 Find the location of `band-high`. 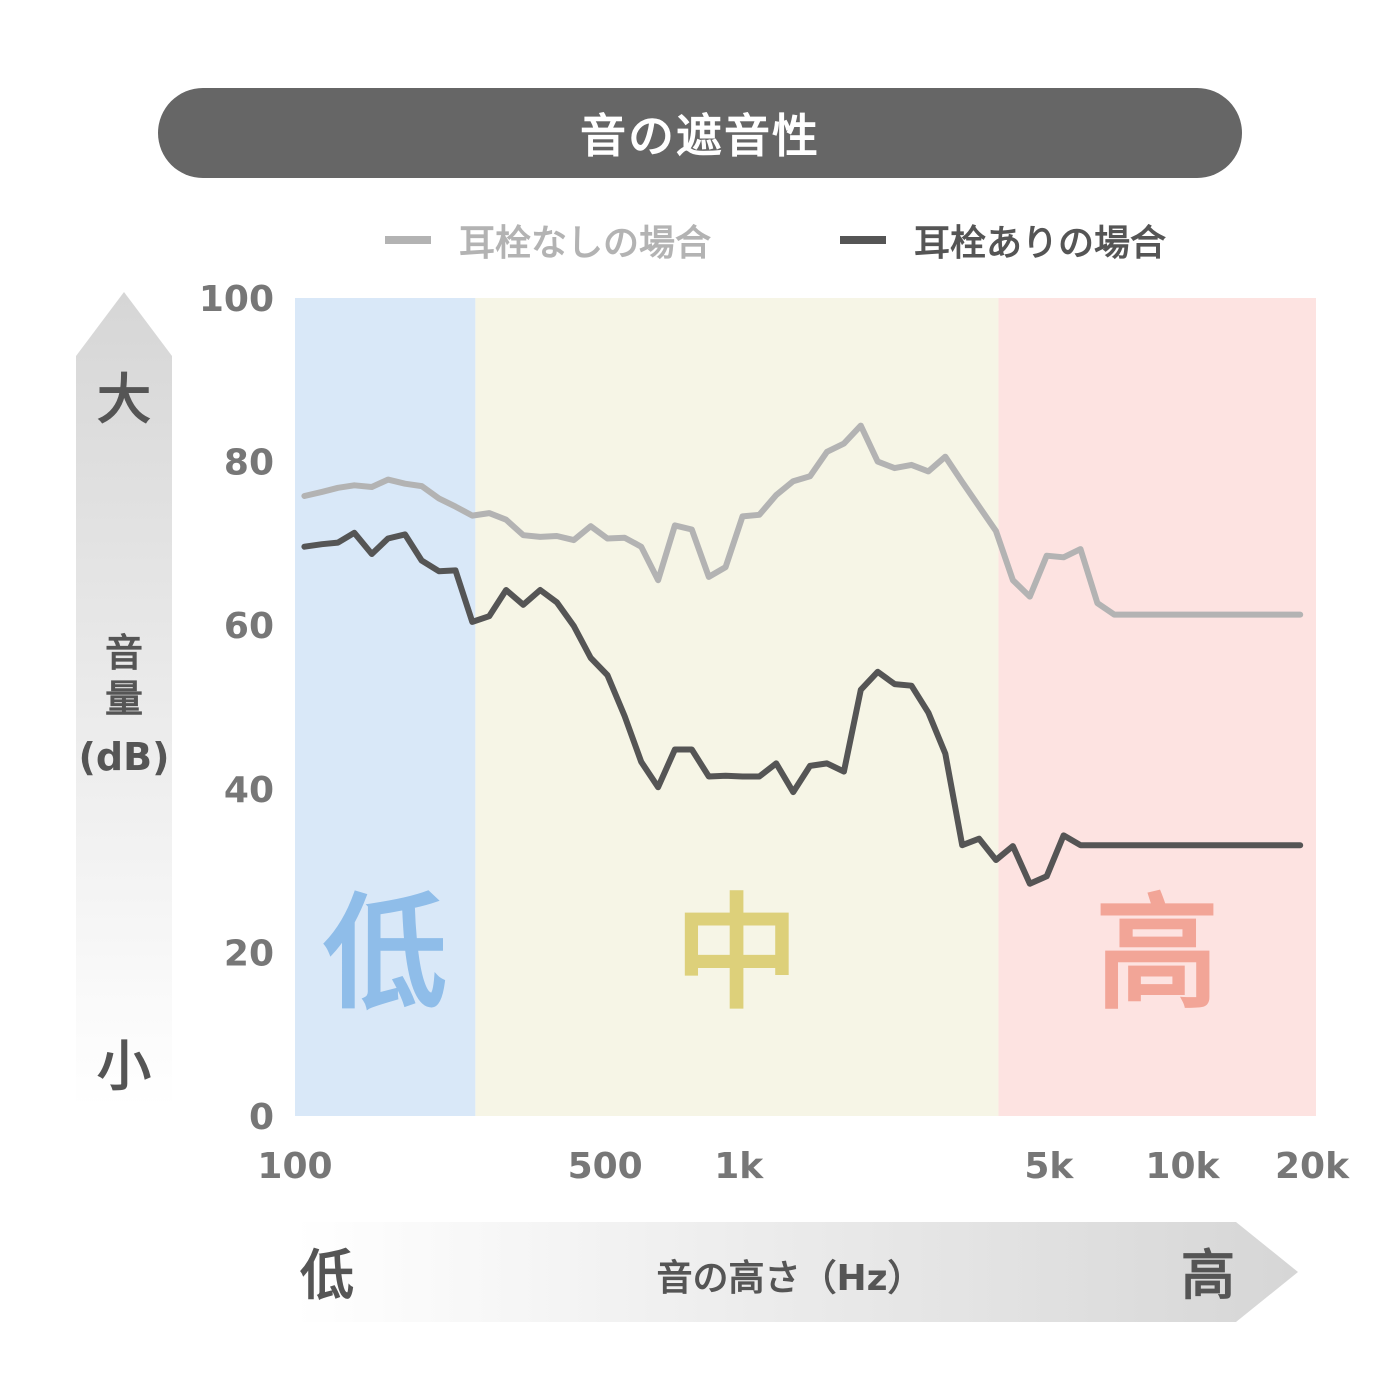

band-high is located at coordinates (1157, 707).